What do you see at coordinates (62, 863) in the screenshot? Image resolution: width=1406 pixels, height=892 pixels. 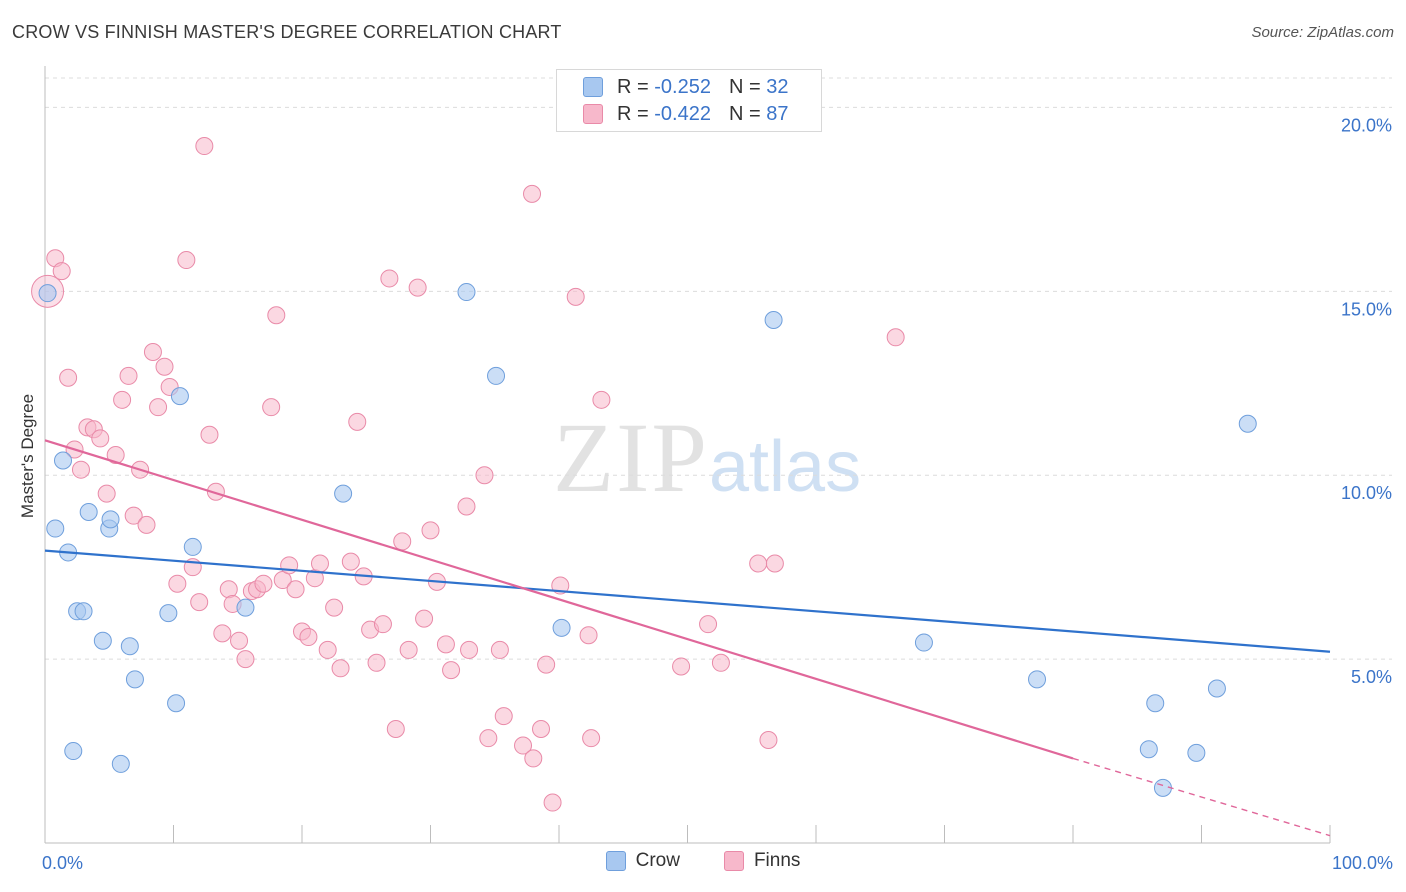 I see `x-tick-label-0: 0.0%` at bounding box center [62, 863].